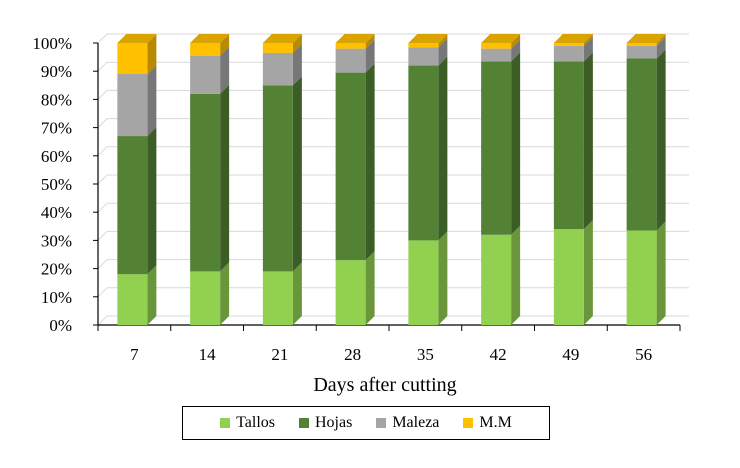  Describe the element at coordinates (495, 422) in the screenshot. I see `legend-label-mm: M.M` at that location.